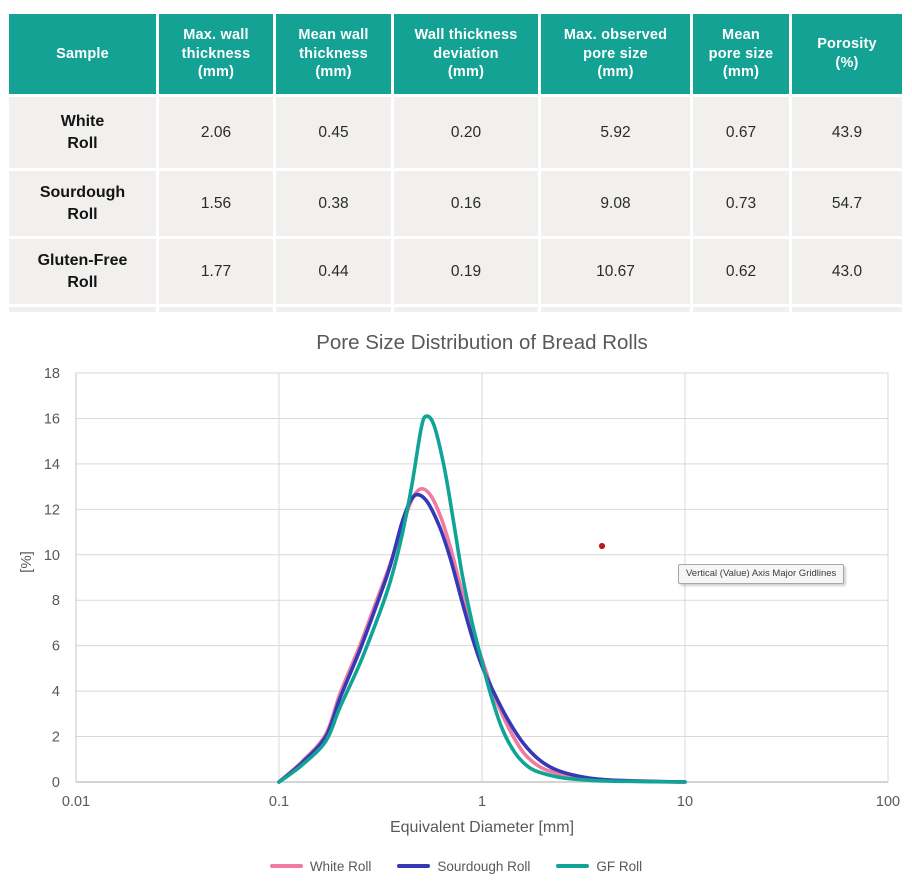 Image resolution: width=912 pixels, height=892 pixels. Describe the element at coordinates (216, 203) in the screenshot. I see `table-cell: 1.56` at that location.